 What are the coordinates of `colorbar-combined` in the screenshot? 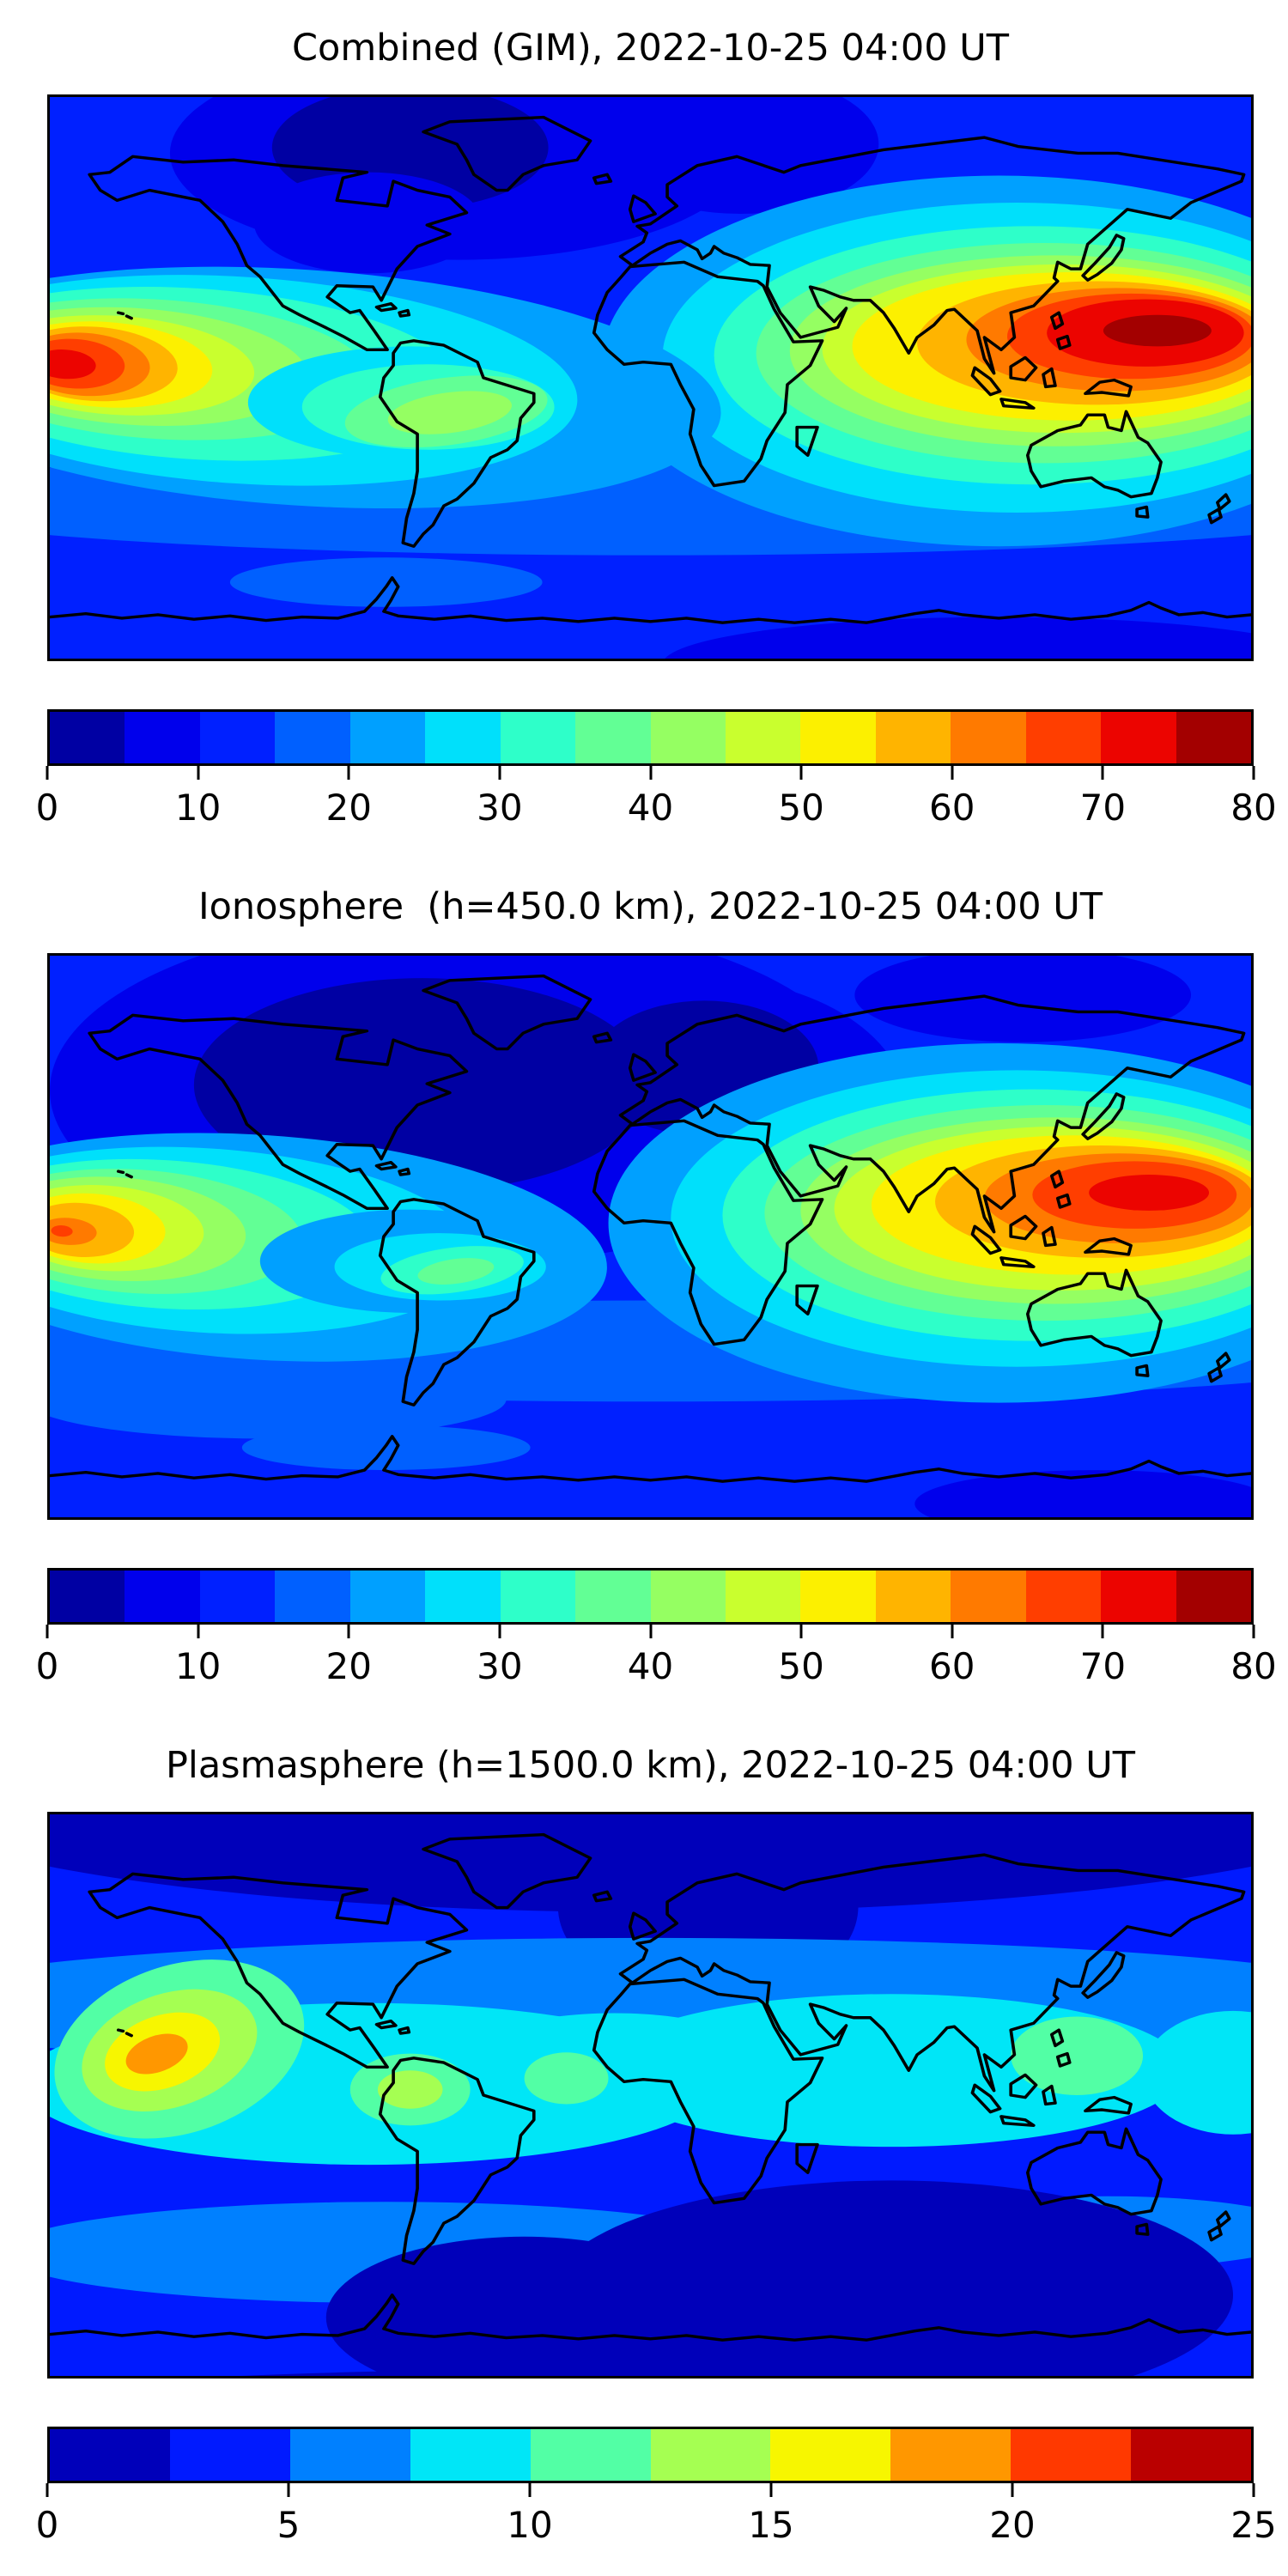 It's located at (651, 737).